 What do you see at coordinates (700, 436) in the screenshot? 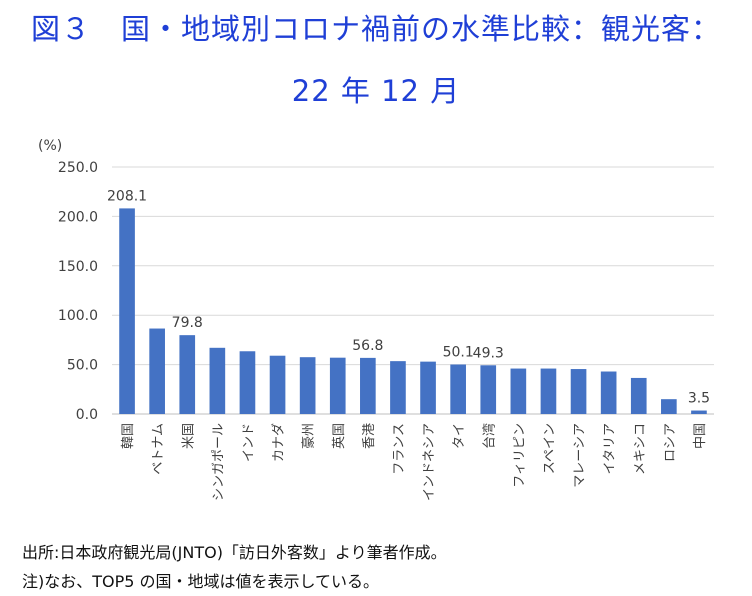
I see `x-tick-label-19: 中国` at bounding box center [700, 436].